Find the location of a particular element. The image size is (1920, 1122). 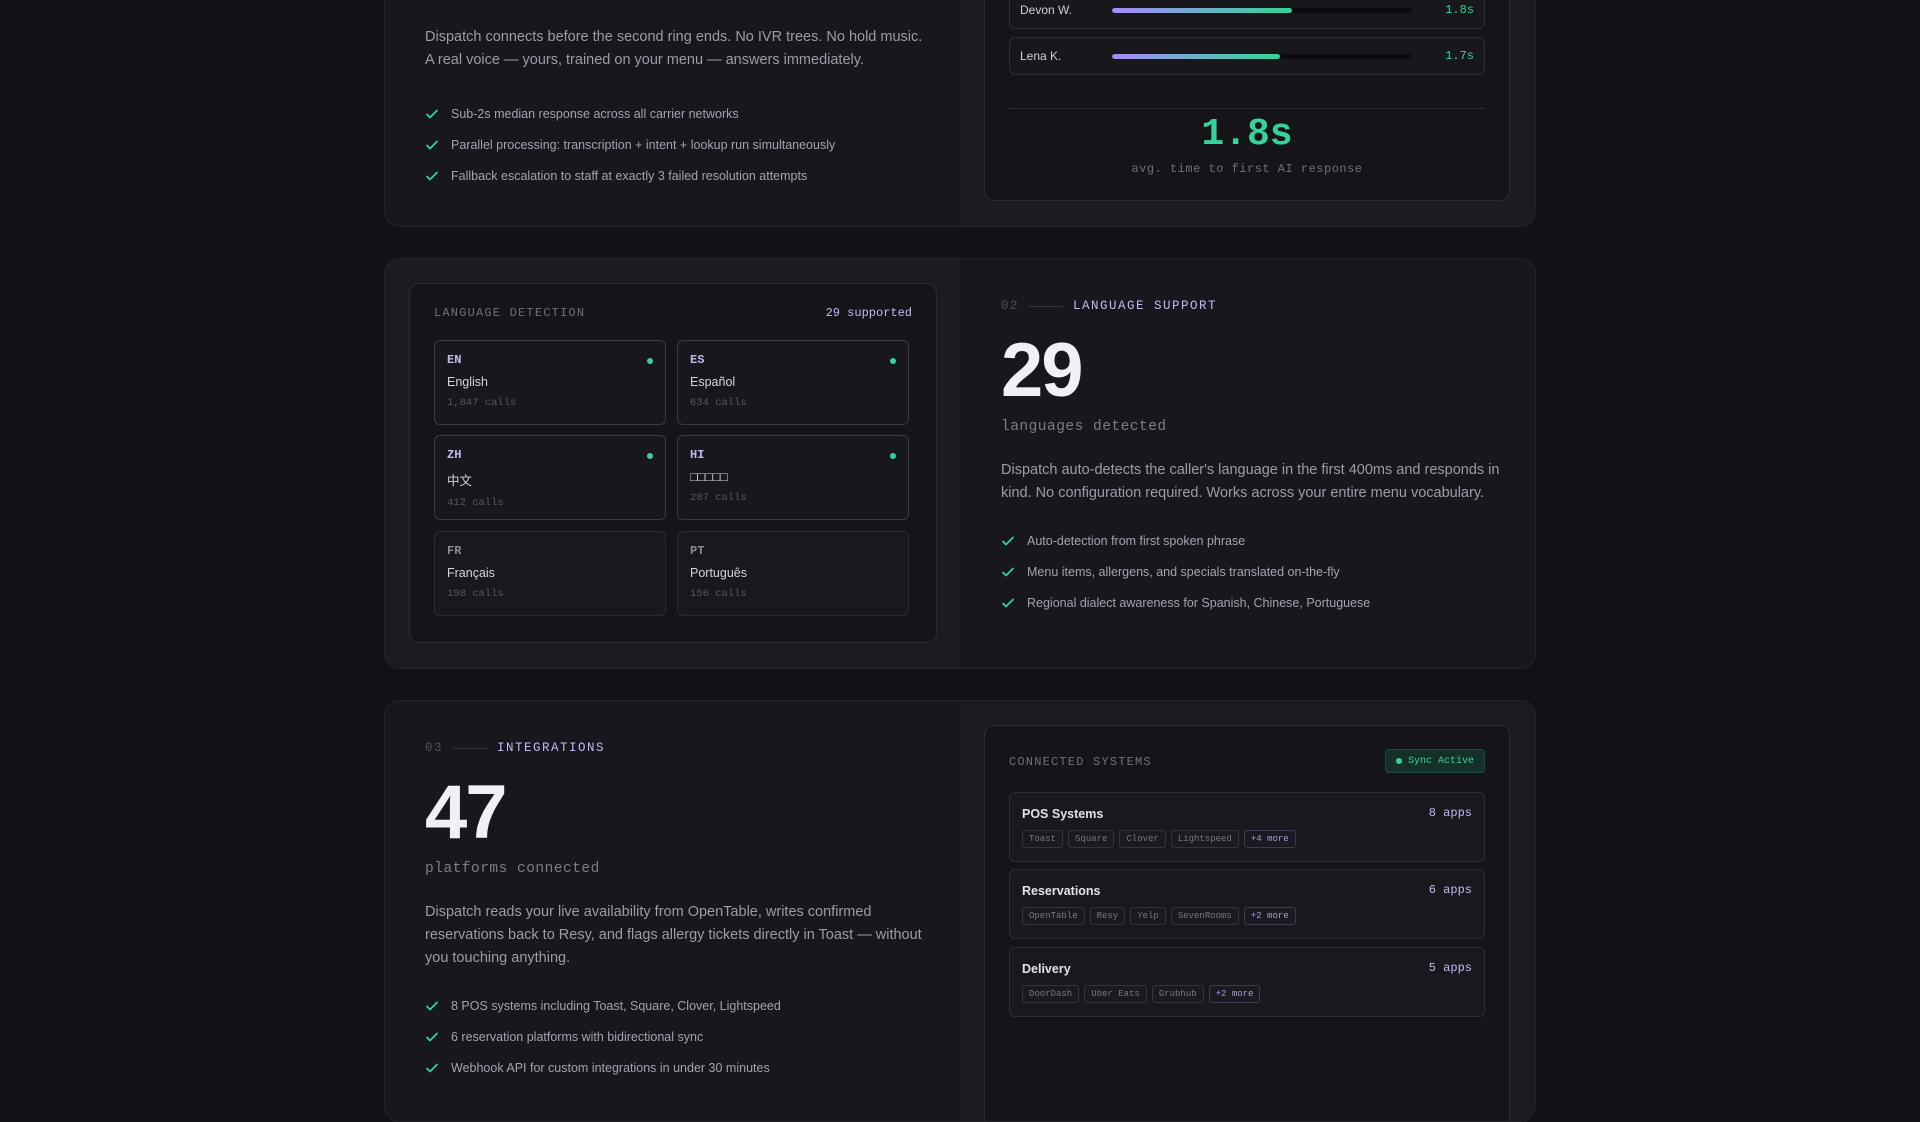

language-calls: 287 calls is located at coordinates (718, 498).